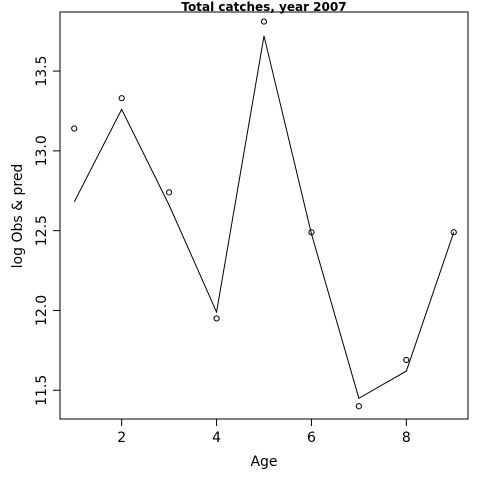  Describe the element at coordinates (42, 230) in the screenshot. I see `y-tick-label: 12.5` at that location.